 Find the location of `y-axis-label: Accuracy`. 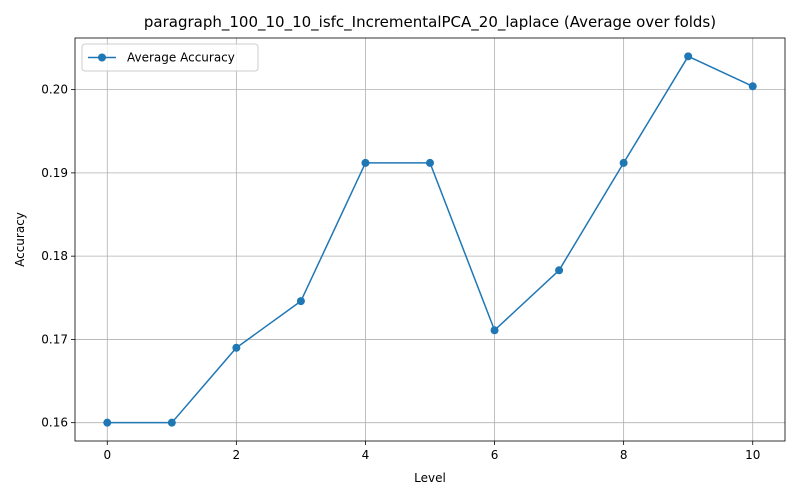

y-axis-label: Accuracy is located at coordinates (20, 239).